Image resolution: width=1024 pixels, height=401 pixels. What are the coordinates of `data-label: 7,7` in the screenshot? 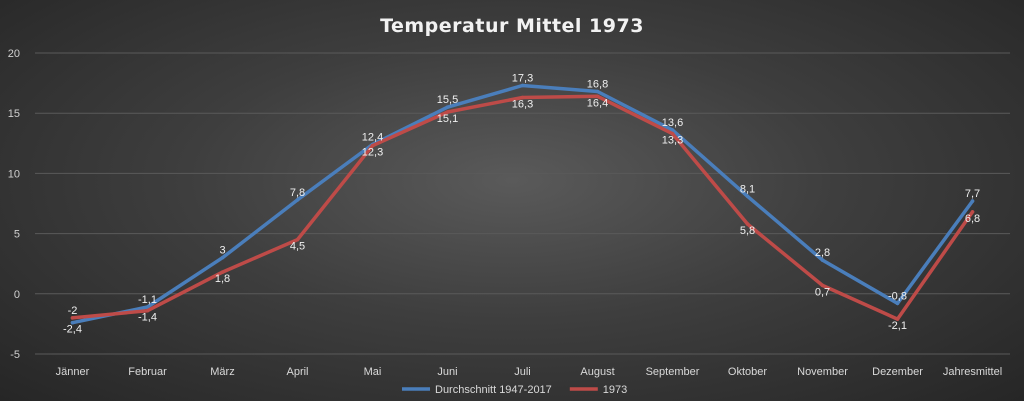 It's located at (972, 194).